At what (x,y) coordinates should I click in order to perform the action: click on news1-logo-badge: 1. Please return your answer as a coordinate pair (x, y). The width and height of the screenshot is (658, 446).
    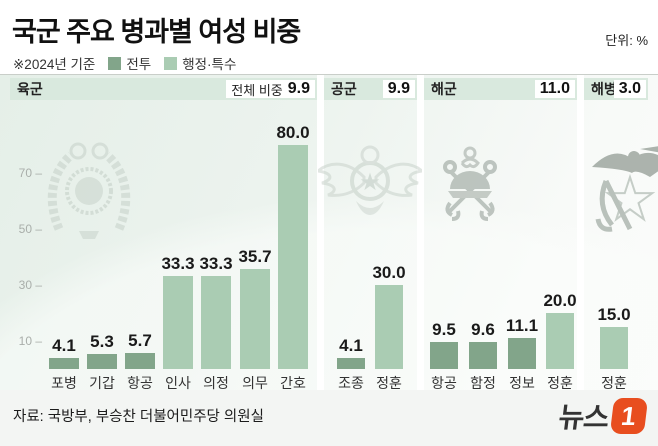
    Looking at the image, I should click on (629, 416).